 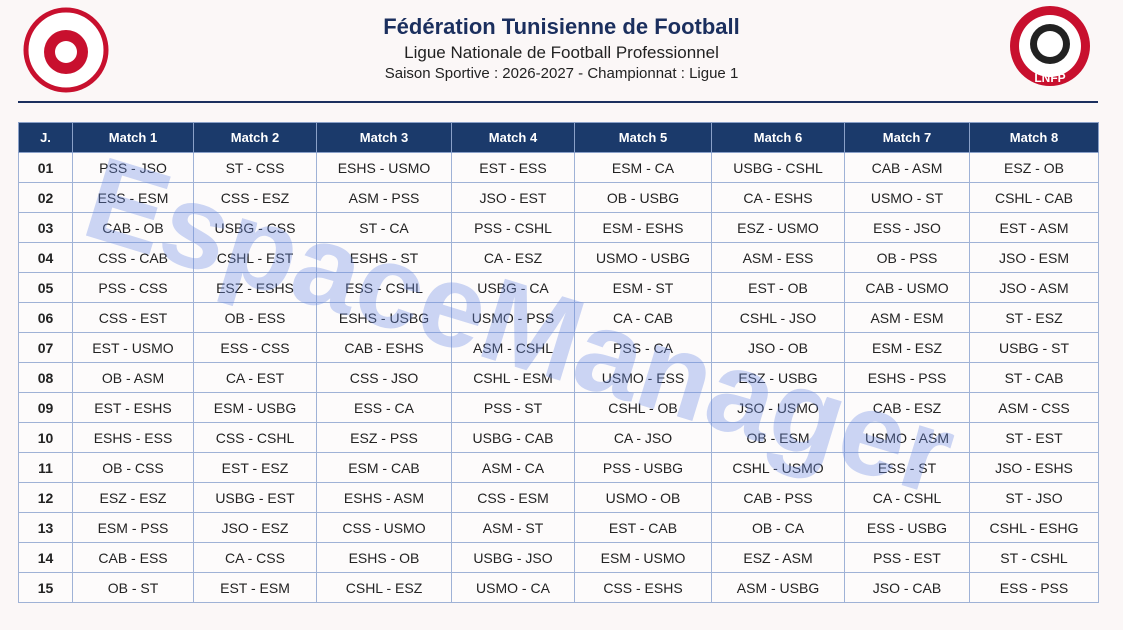 What do you see at coordinates (1049, 78) in the screenshot?
I see `logo-text: LNFP` at bounding box center [1049, 78].